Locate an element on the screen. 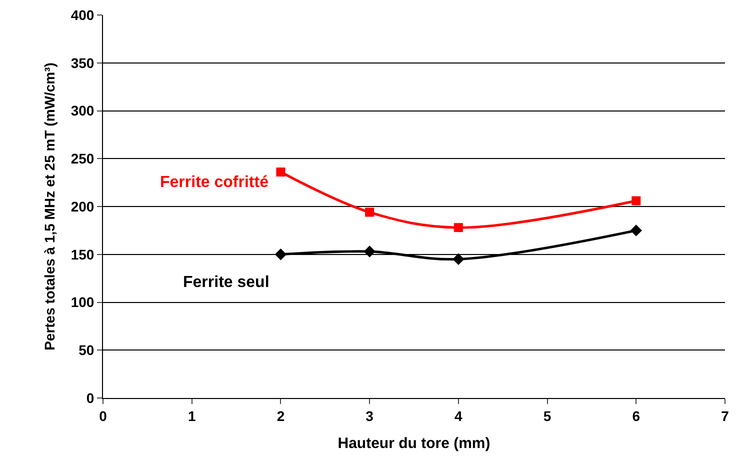 This screenshot has width=739, height=474. y-tick-label: 250 is located at coordinates (82, 158).